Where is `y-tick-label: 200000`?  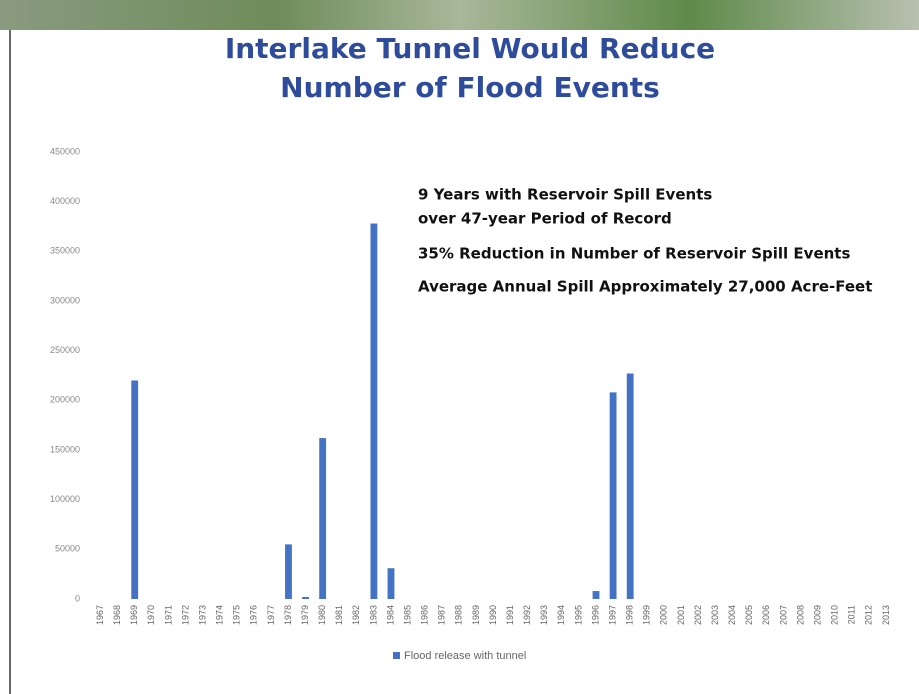 y-tick-label: 200000 is located at coordinates (65, 400).